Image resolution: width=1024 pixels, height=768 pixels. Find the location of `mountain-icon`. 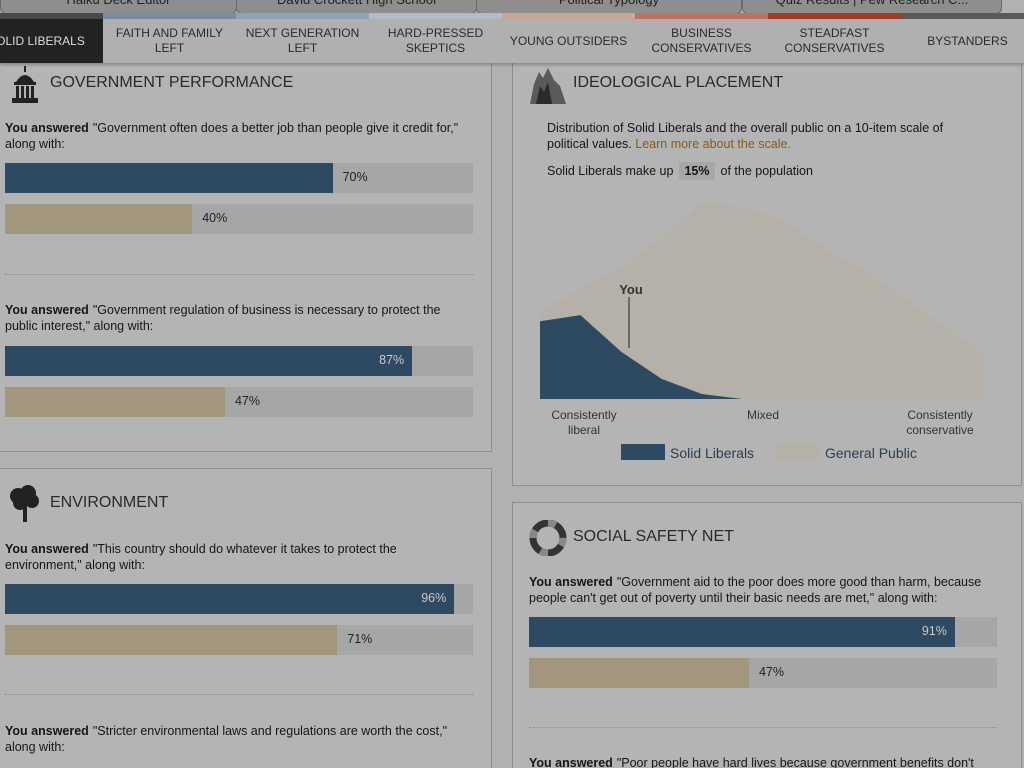

mountain-icon is located at coordinates (548, 86).